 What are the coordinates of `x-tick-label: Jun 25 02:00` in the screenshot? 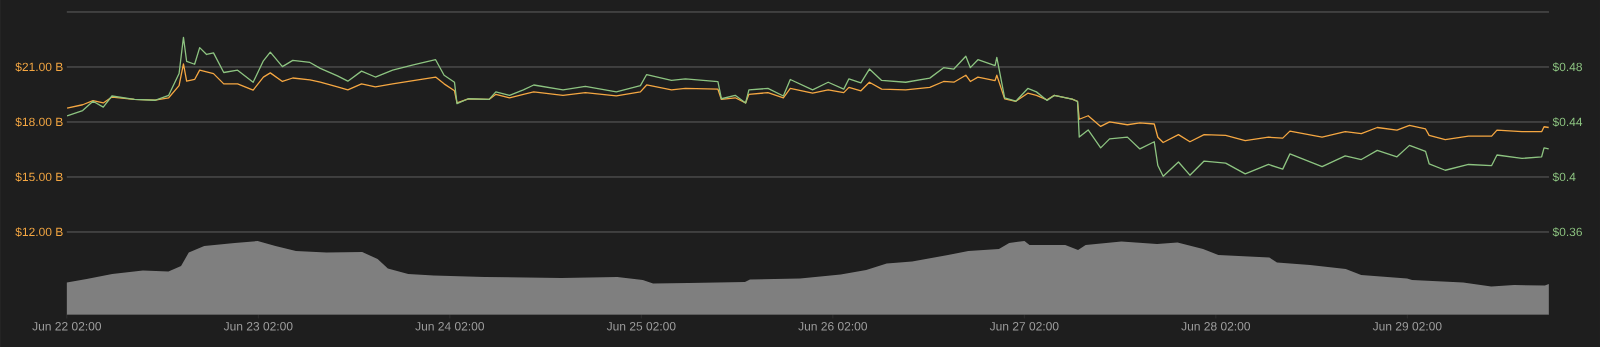 It's located at (641, 326).